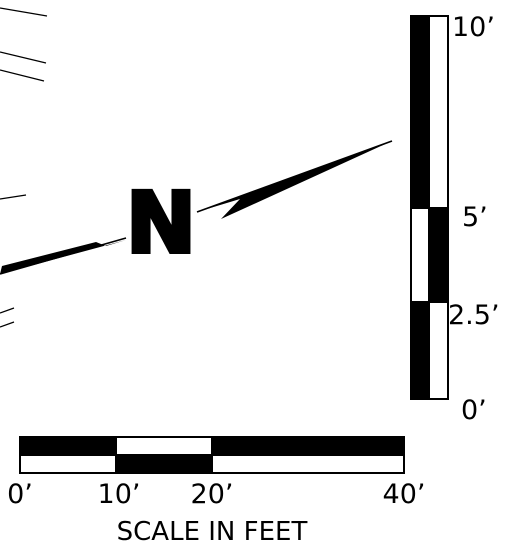  I want to click on horizontal-bar-outline, so click(212, 455).